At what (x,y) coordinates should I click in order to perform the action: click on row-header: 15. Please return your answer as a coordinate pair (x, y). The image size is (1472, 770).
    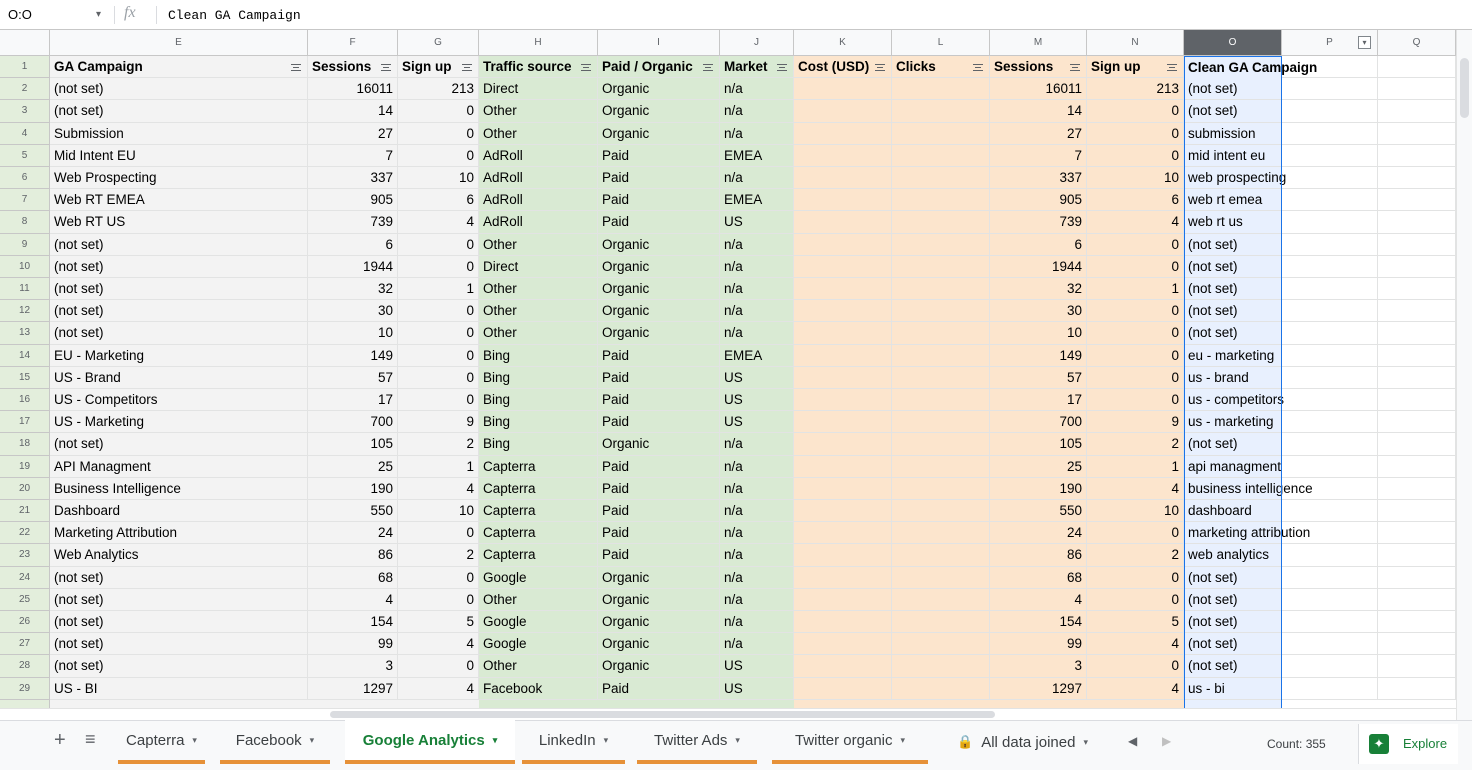
    Looking at the image, I should click on (25, 377).